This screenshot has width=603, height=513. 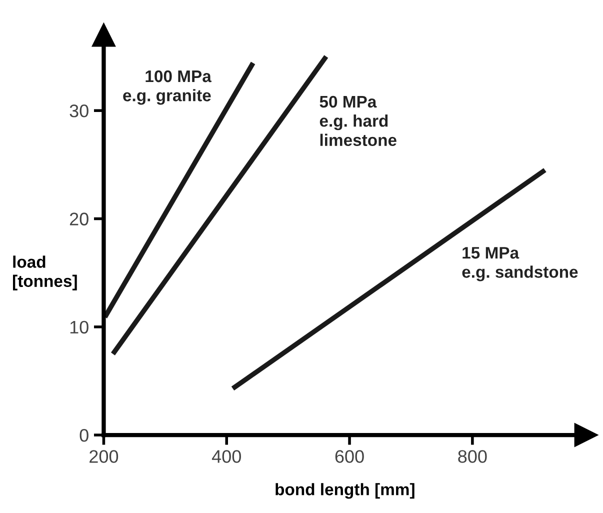 What do you see at coordinates (84, 435) in the screenshot?
I see `y-tick-label: 0` at bounding box center [84, 435].